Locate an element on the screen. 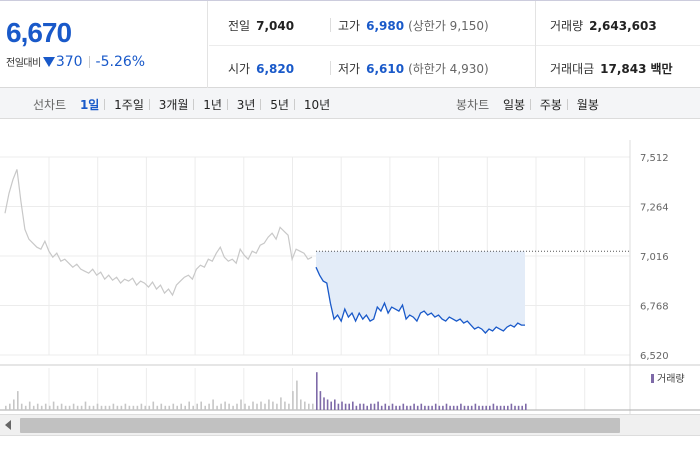 The height and width of the screenshot is (450, 700). lower-limit: (하한가 4,930) is located at coordinates (448, 69).